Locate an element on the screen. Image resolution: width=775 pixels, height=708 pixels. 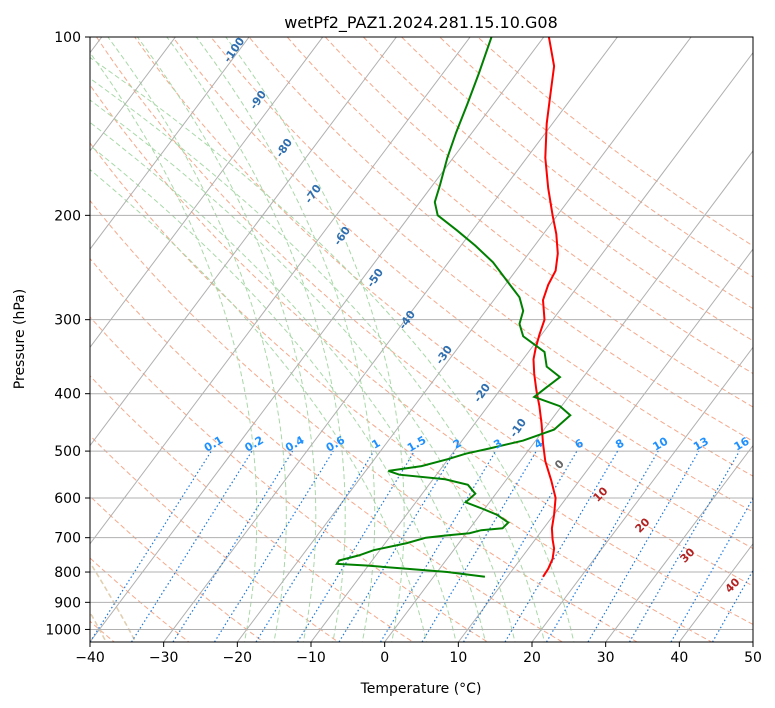
x-tick-label: −20 is located at coordinates (238, 658).